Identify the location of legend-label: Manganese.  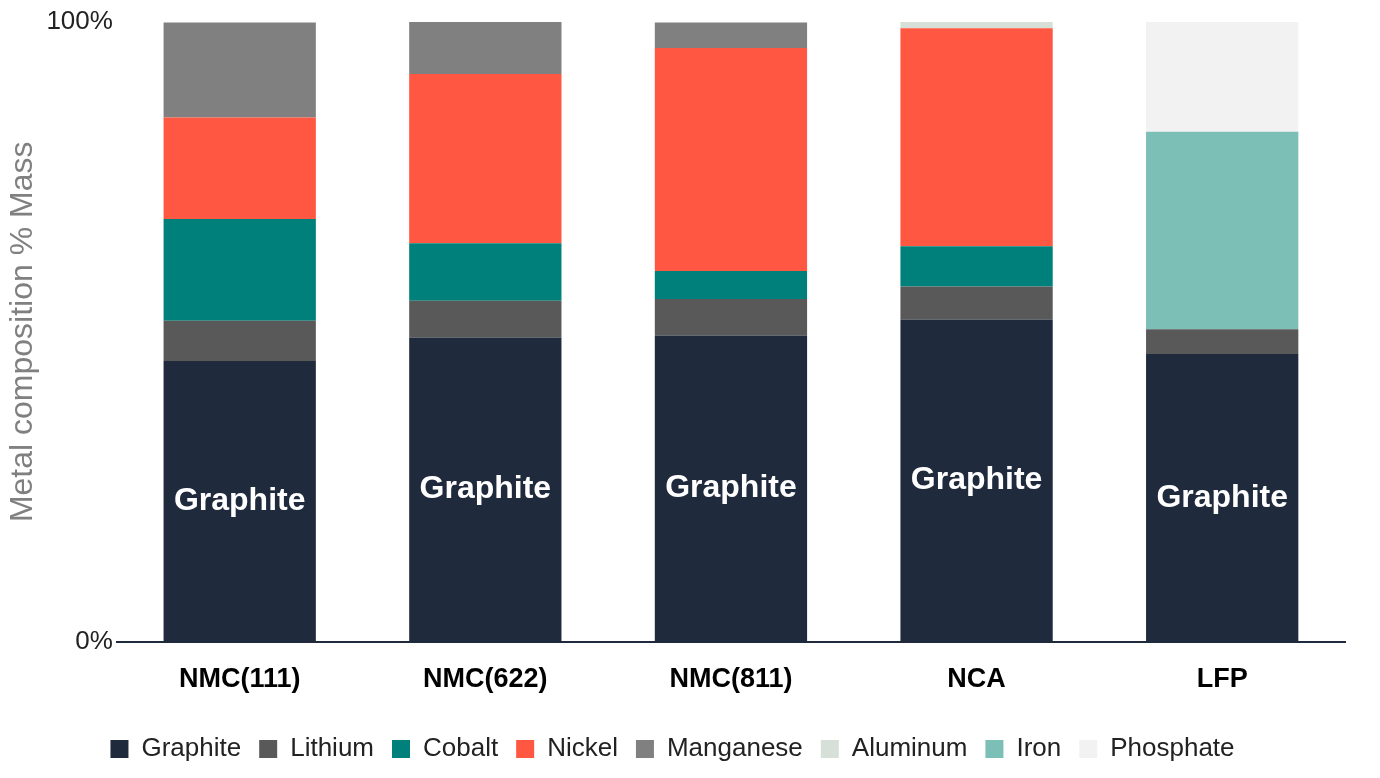
(734, 747).